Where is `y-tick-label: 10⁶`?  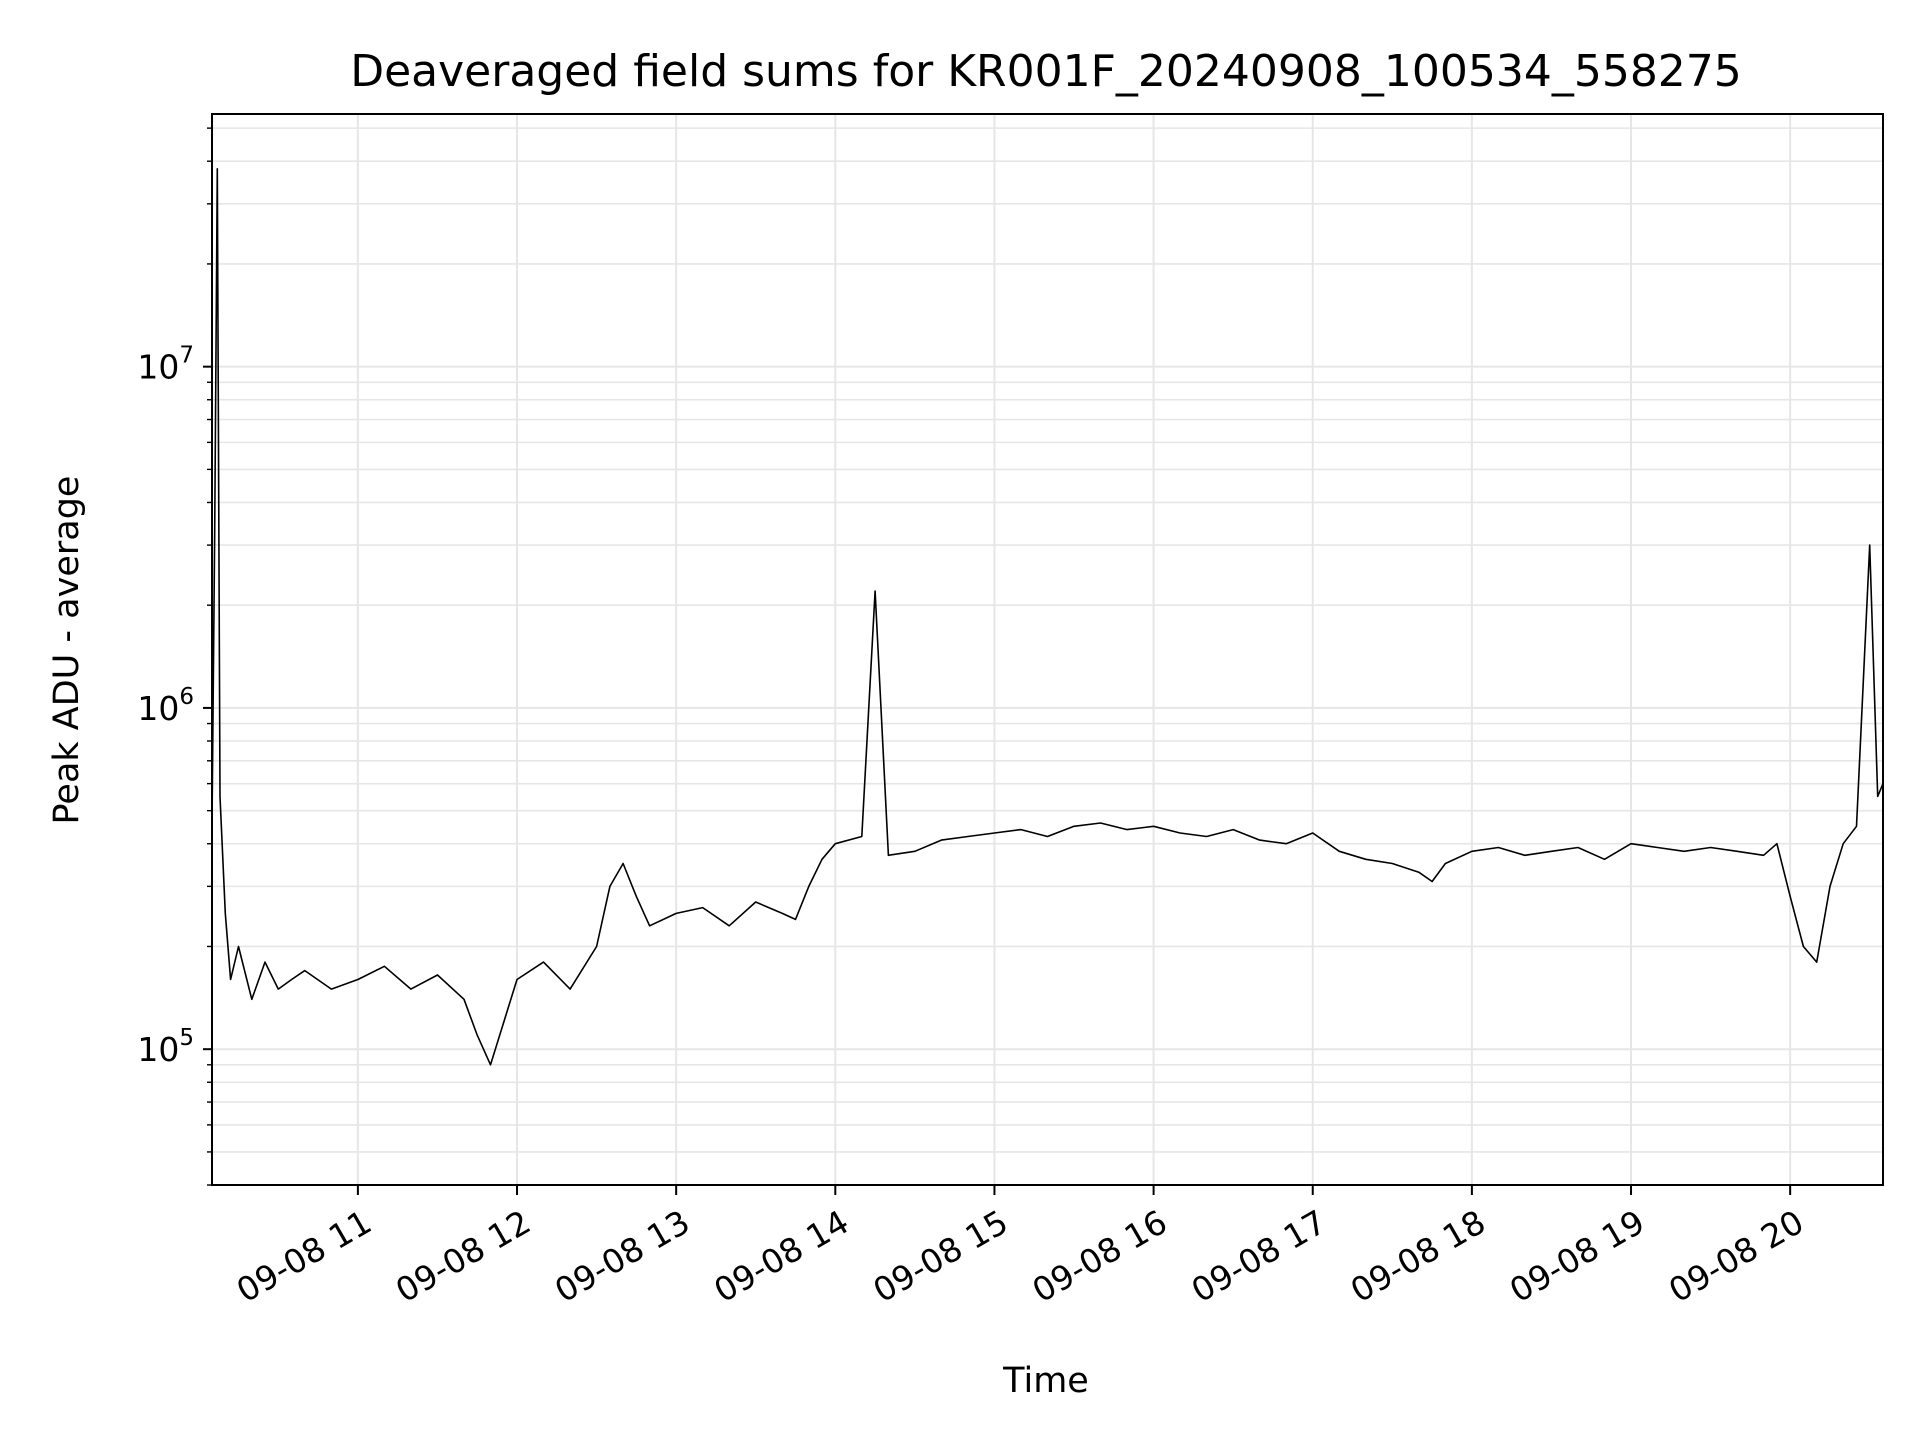 y-tick-label: 10⁶ is located at coordinates (165, 706).